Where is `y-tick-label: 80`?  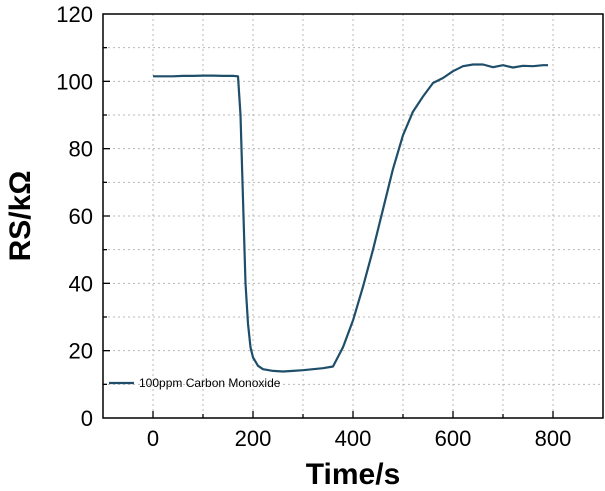
y-tick-label: 80 is located at coordinates (81, 149).